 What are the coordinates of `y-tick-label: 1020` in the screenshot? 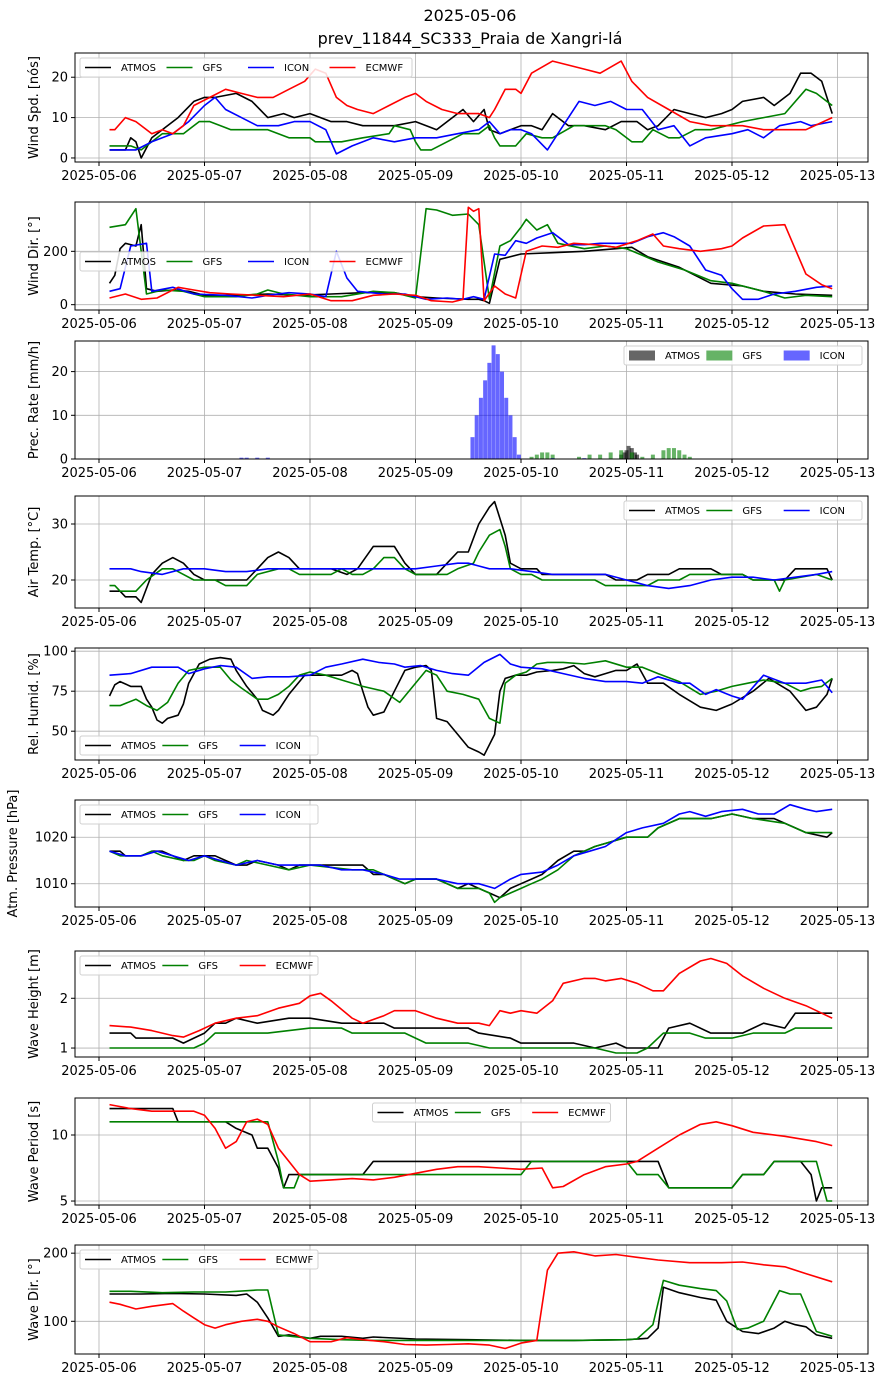 It's located at (51, 838).